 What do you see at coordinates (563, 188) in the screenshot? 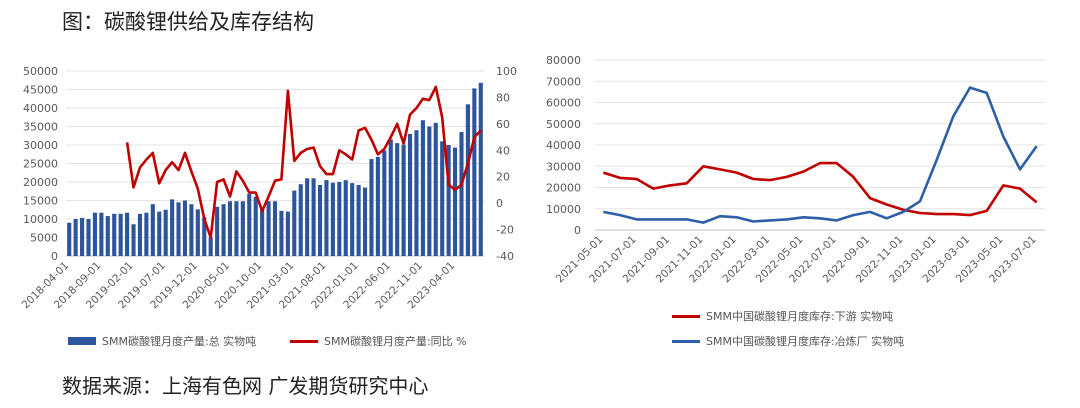
I see `y-tick-label: 20000` at bounding box center [563, 188].